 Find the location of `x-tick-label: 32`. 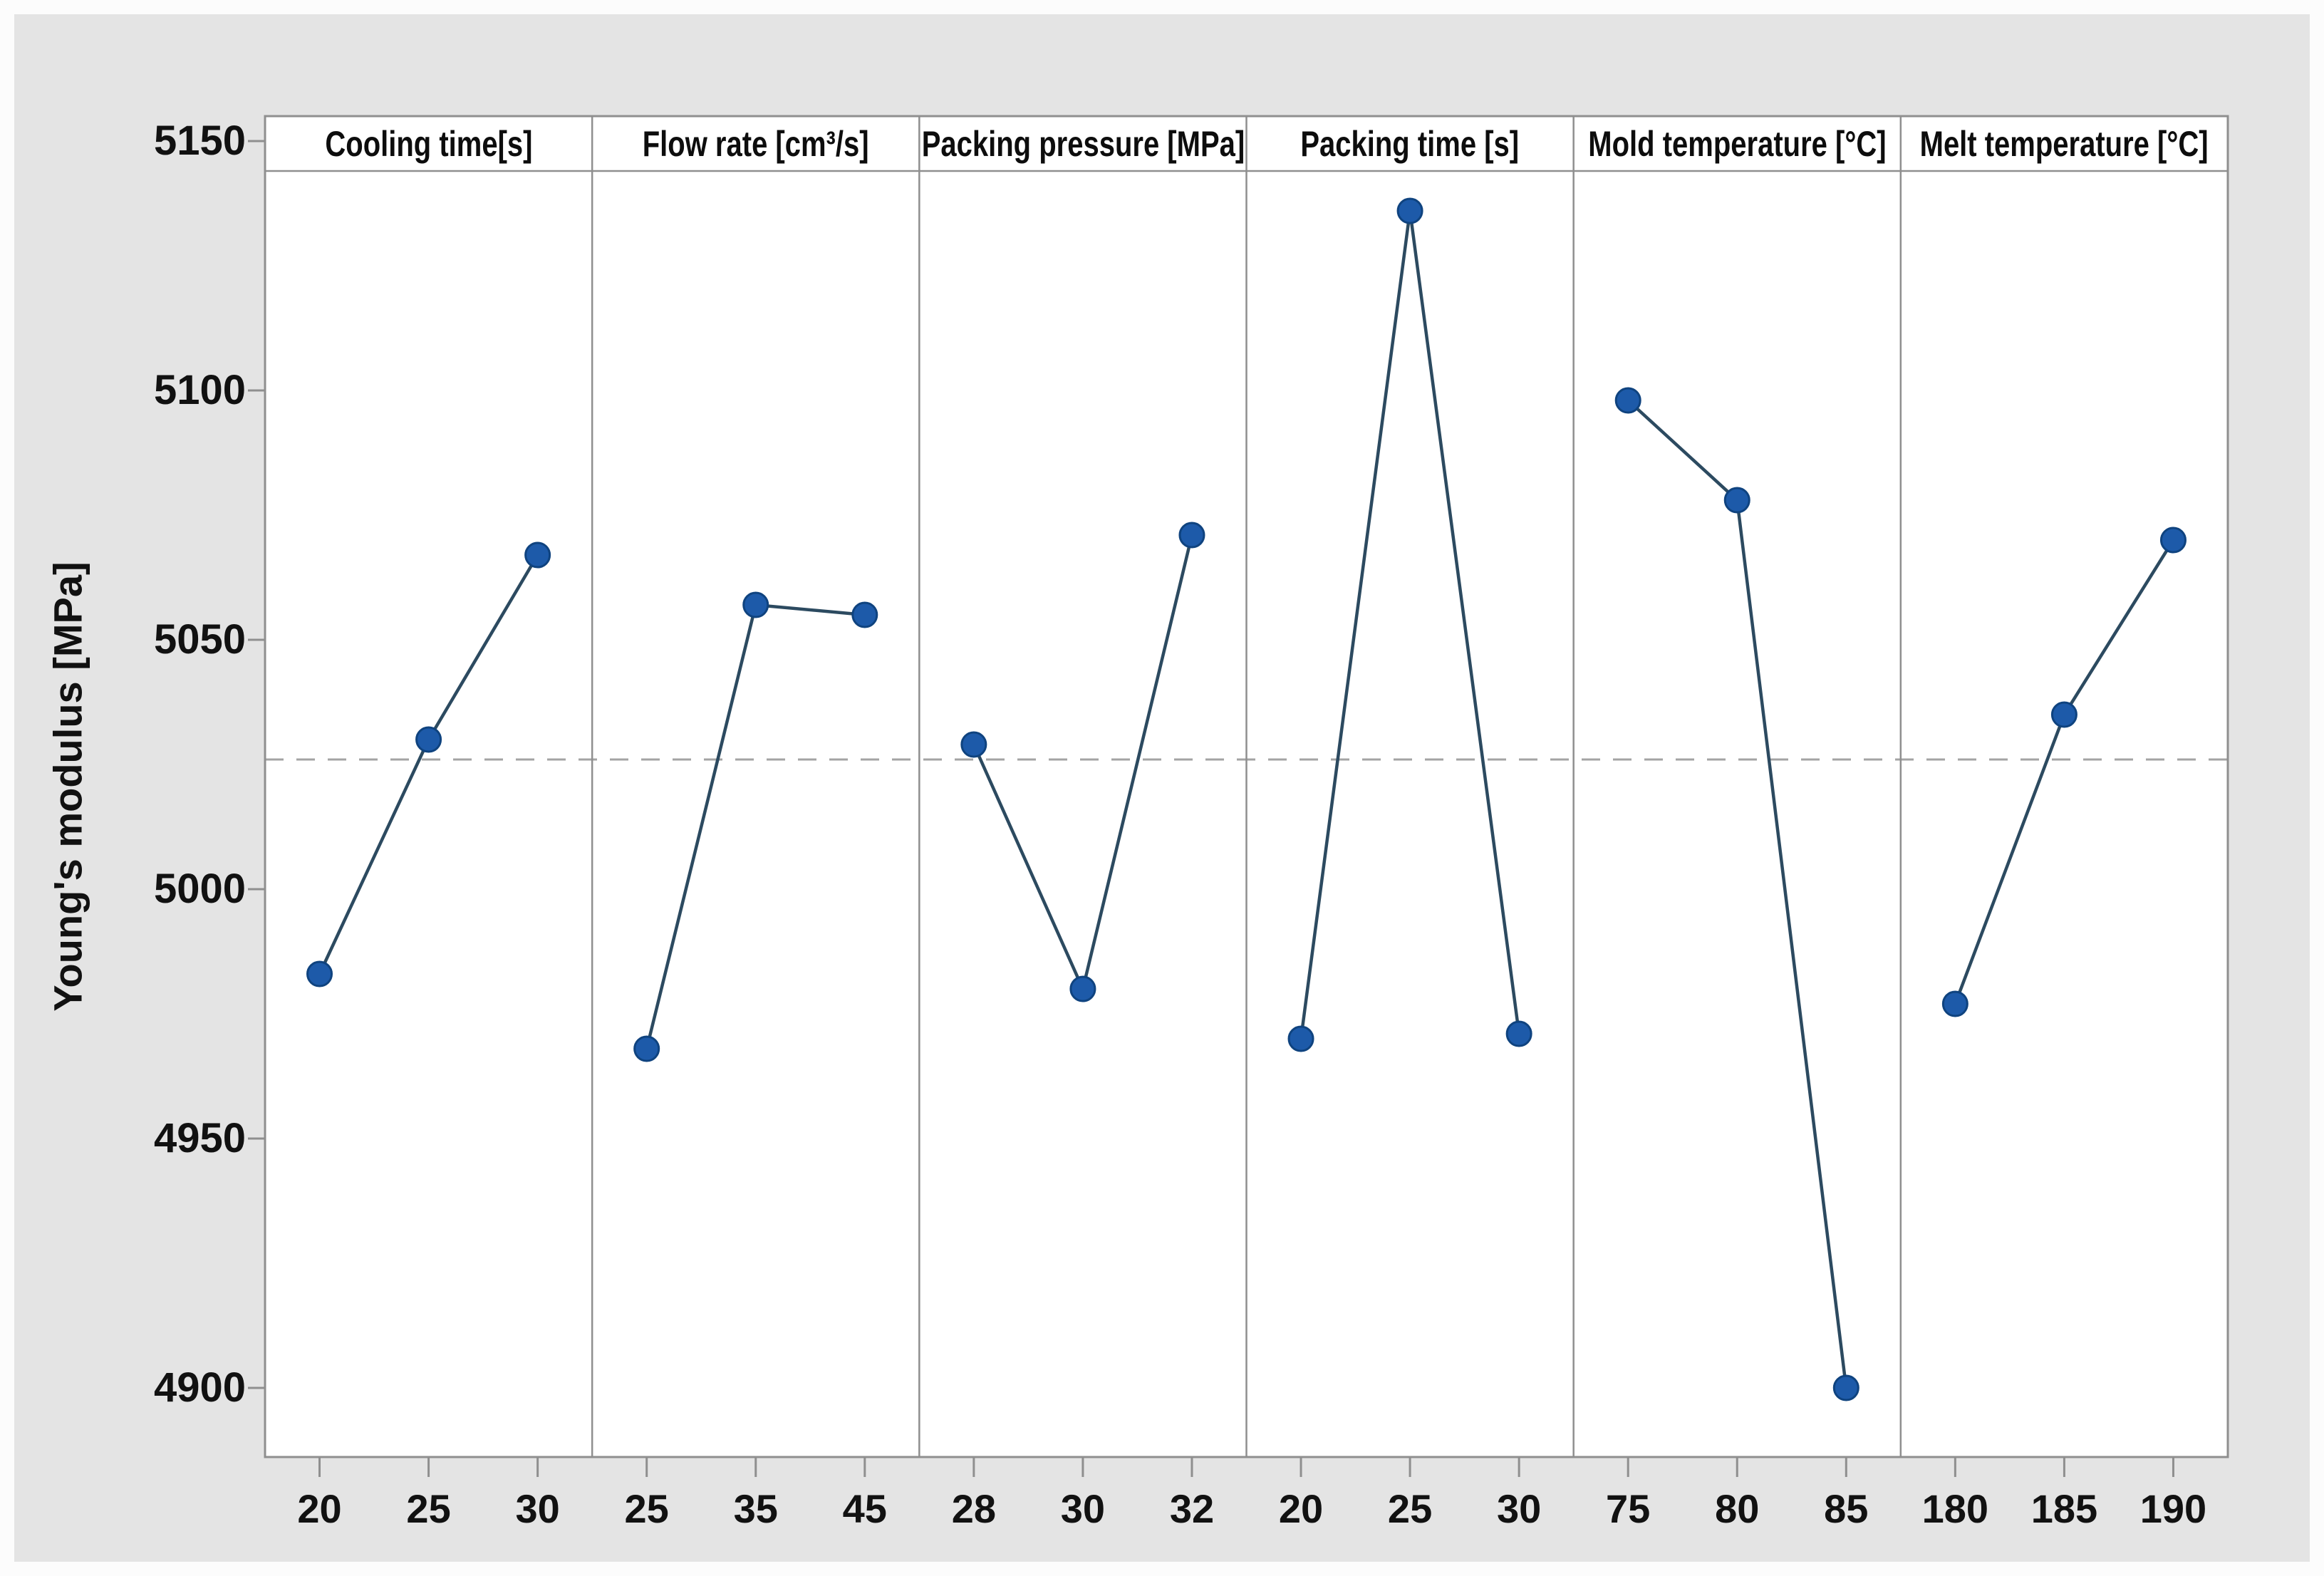

x-tick-label: 32 is located at coordinates (1192, 1509).